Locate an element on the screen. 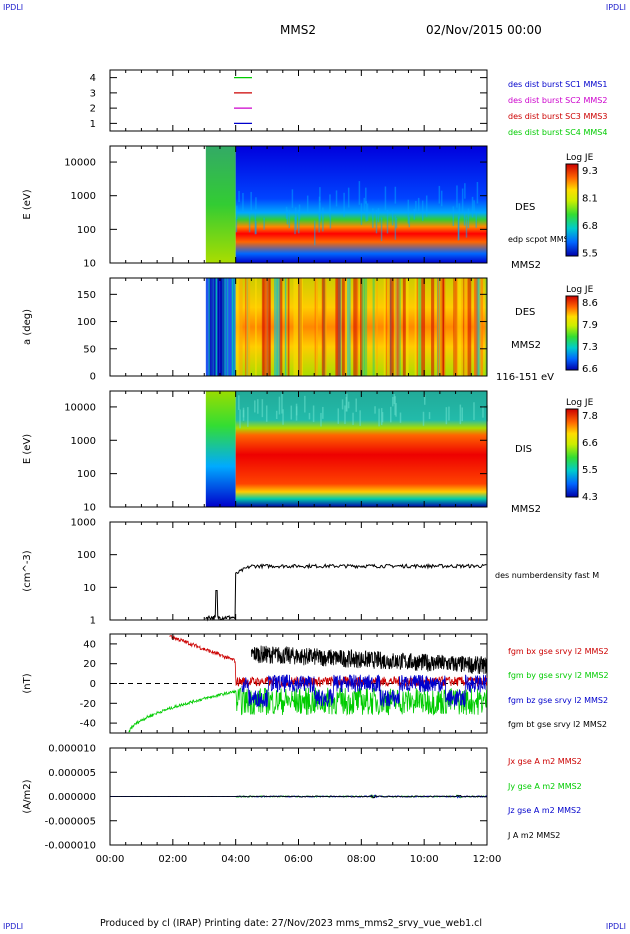 The height and width of the screenshot is (934, 630). dis-energy-ytick-2: 1000 is located at coordinates (83, 441).